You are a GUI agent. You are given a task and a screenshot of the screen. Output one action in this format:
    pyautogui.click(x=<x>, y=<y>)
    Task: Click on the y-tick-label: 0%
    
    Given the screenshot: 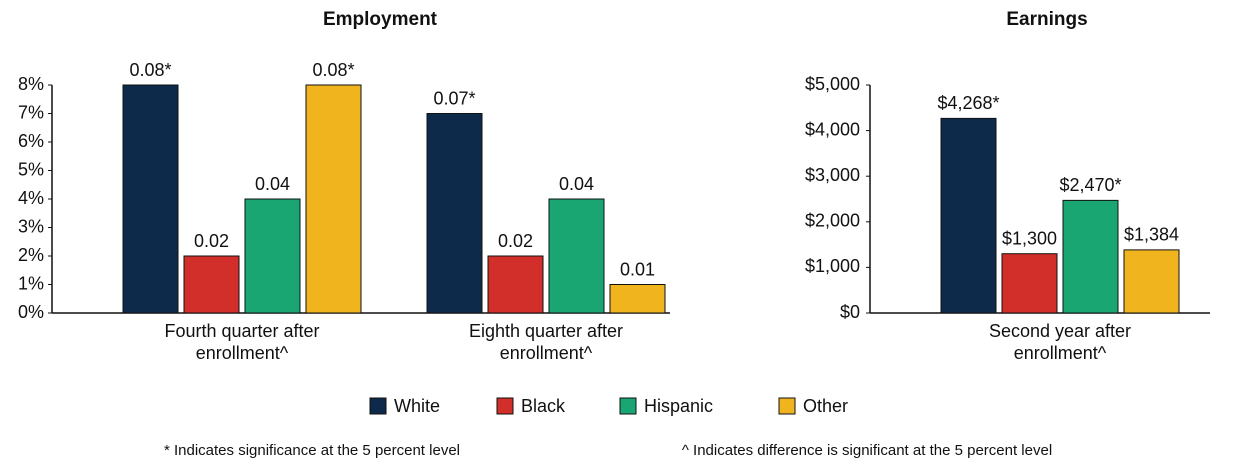 What is the action you would take?
    pyautogui.click(x=31, y=312)
    